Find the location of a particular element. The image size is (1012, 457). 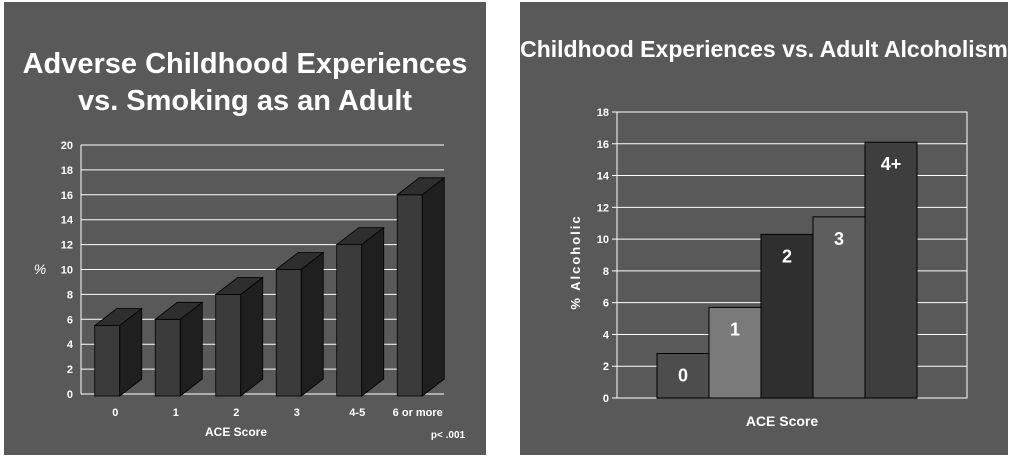

x-tick-label: 6 or more is located at coordinates (418, 413).